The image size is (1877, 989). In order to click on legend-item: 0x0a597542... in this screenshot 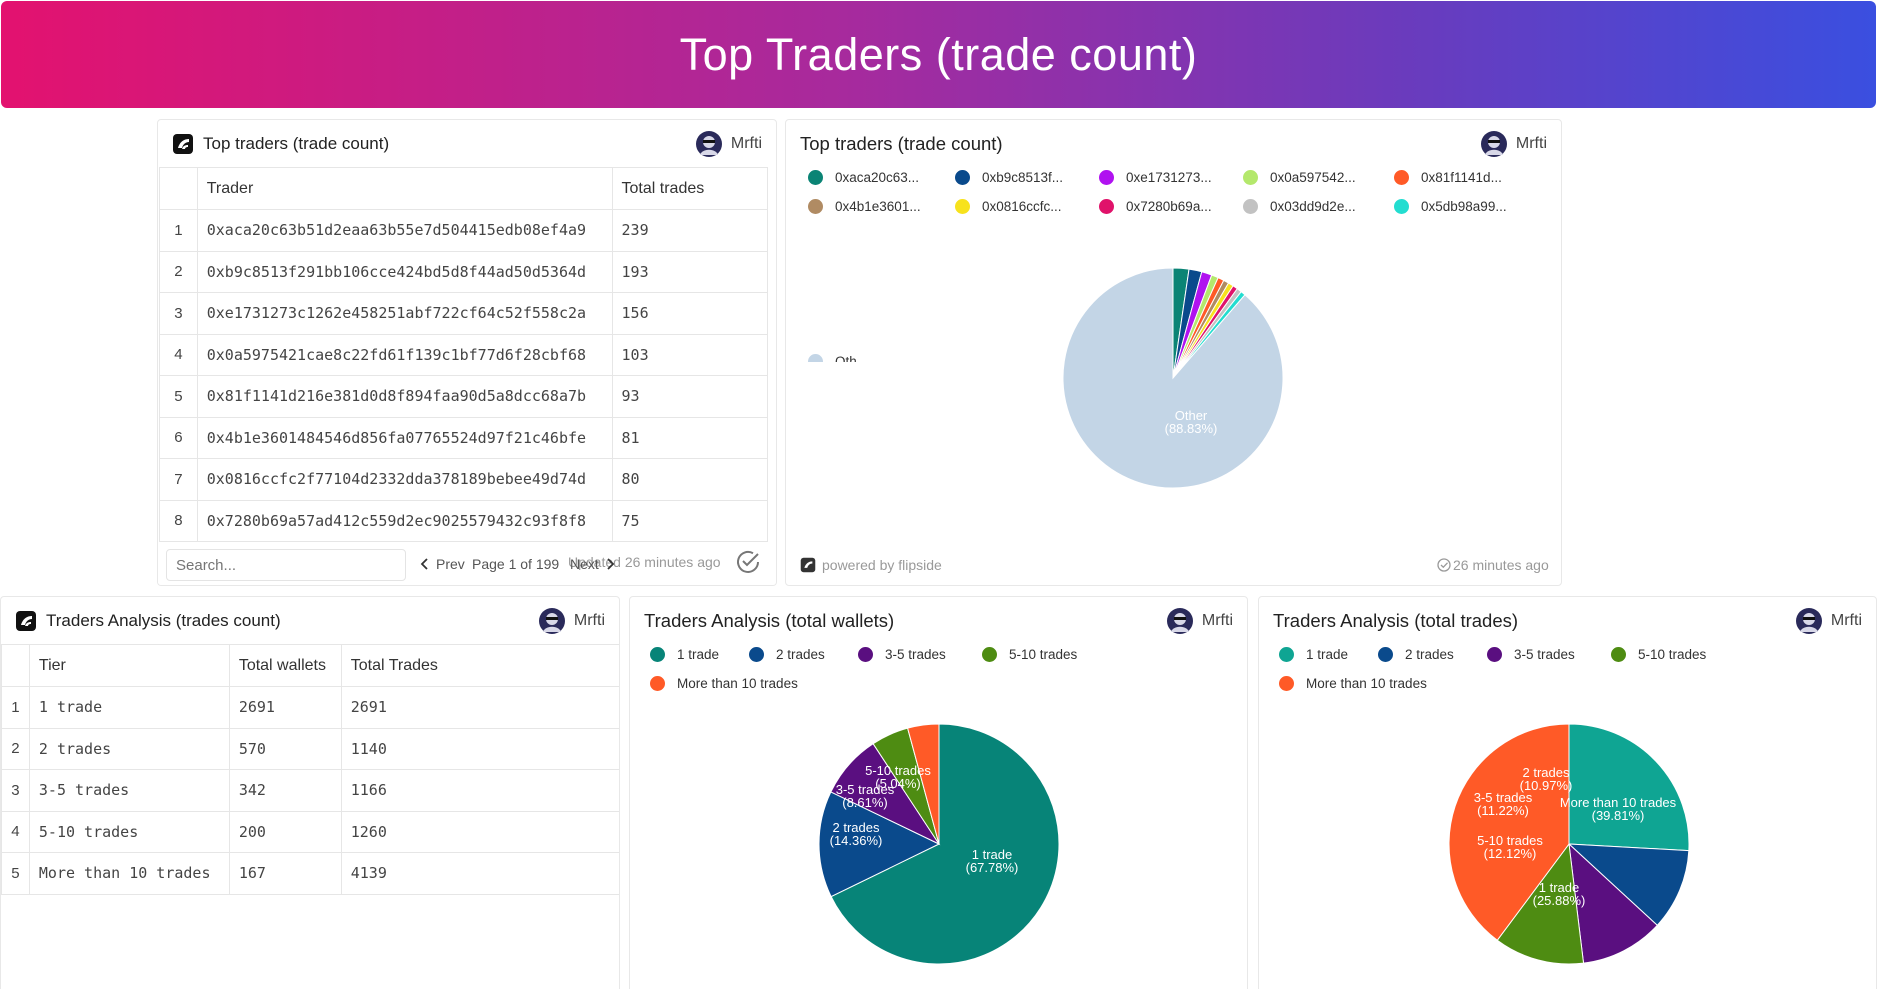, I will do `click(1299, 177)`.